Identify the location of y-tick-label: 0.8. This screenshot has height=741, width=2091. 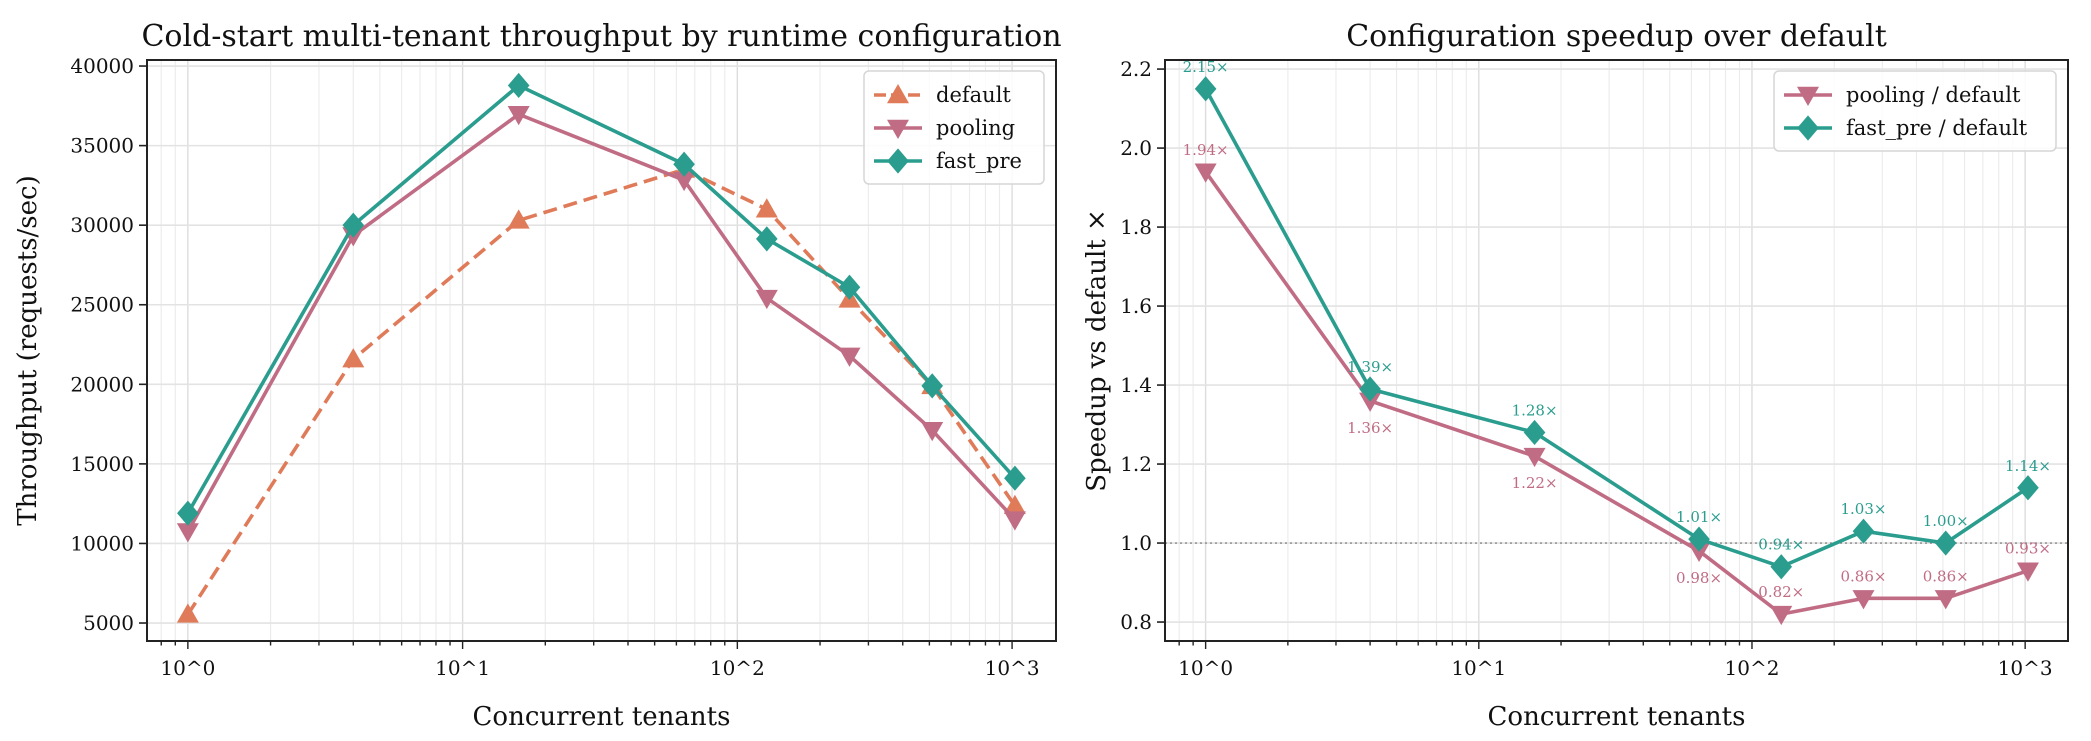
(1136, 622).